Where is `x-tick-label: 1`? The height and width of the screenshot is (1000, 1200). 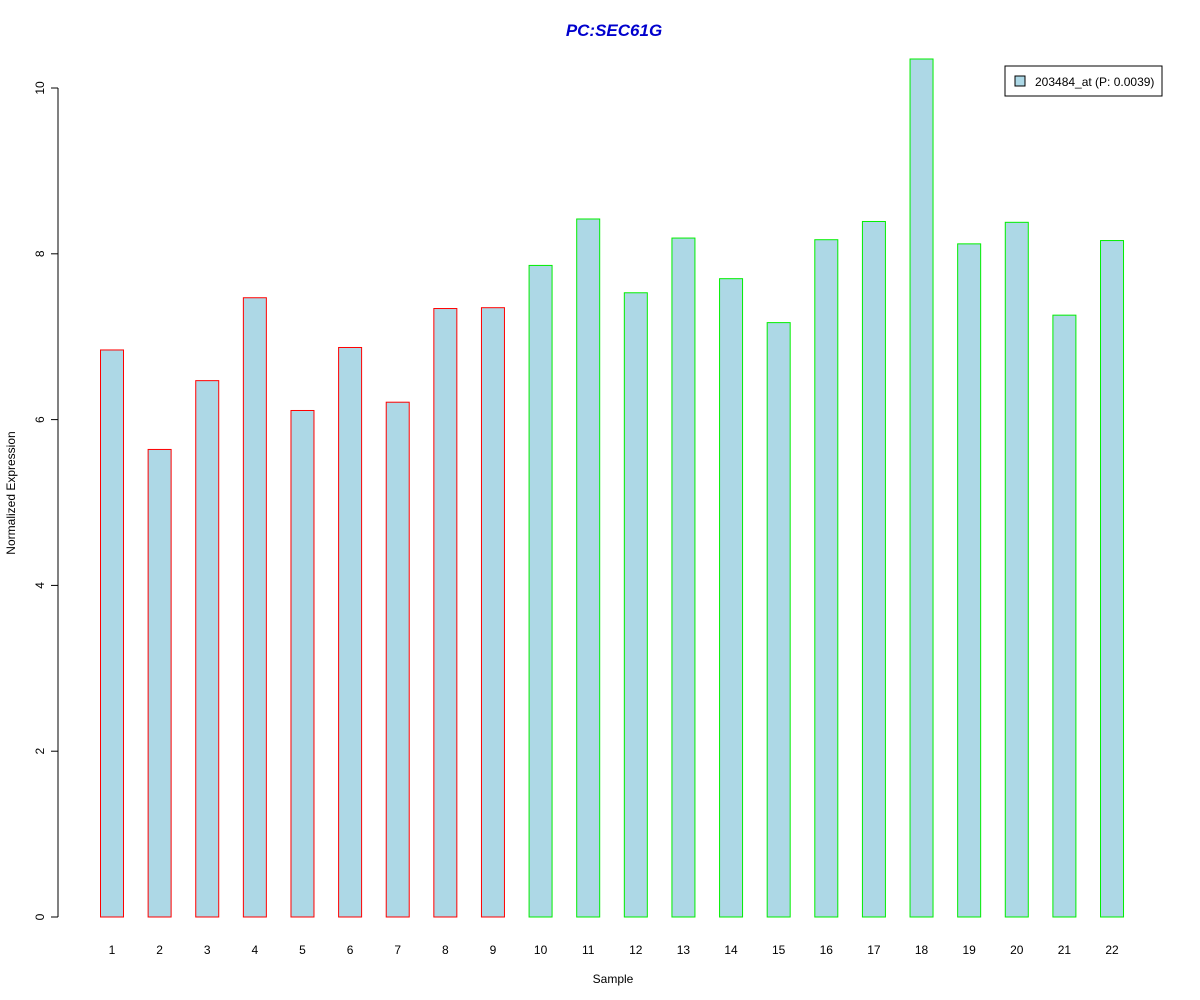
x-tick-label: 1 is located at coordinates (112, 950).